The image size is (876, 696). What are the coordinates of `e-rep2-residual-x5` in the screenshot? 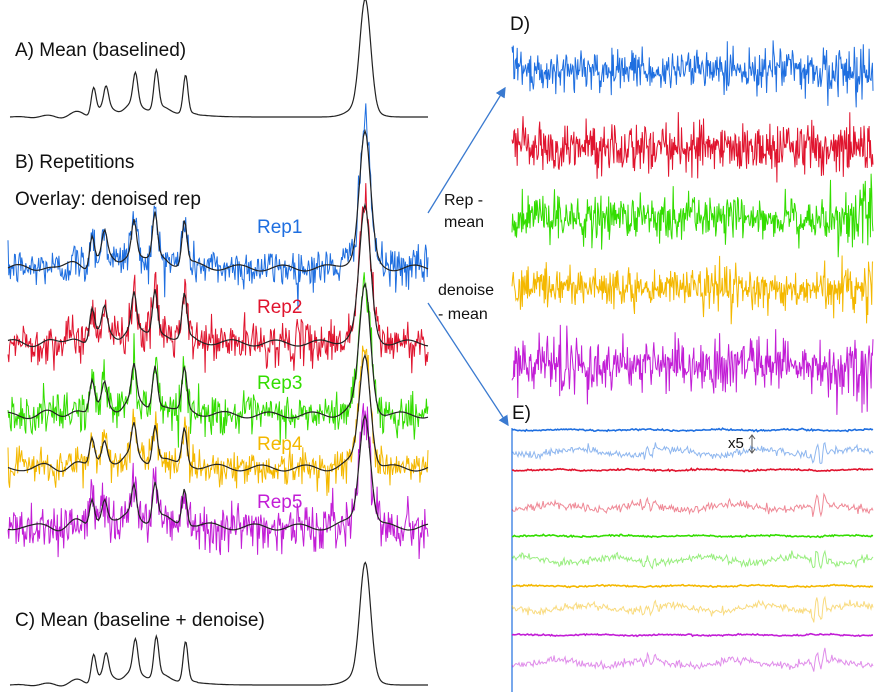 It's located at (692, 505).